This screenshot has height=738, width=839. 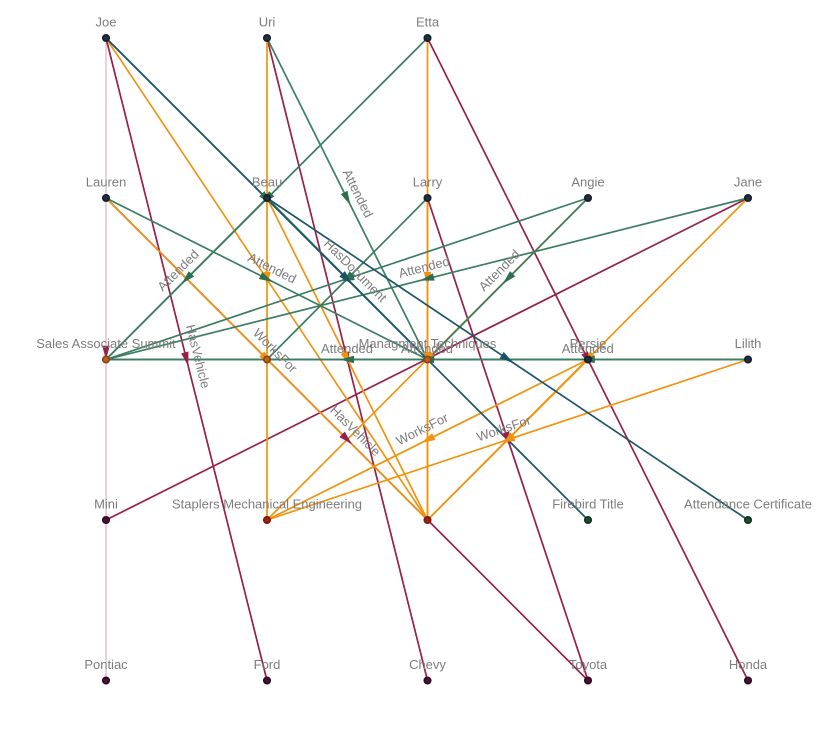 What do you see at coordinates (428, 22) in the screenshot?
I see `svg-text: Etta` at bounding box center [428, 22].